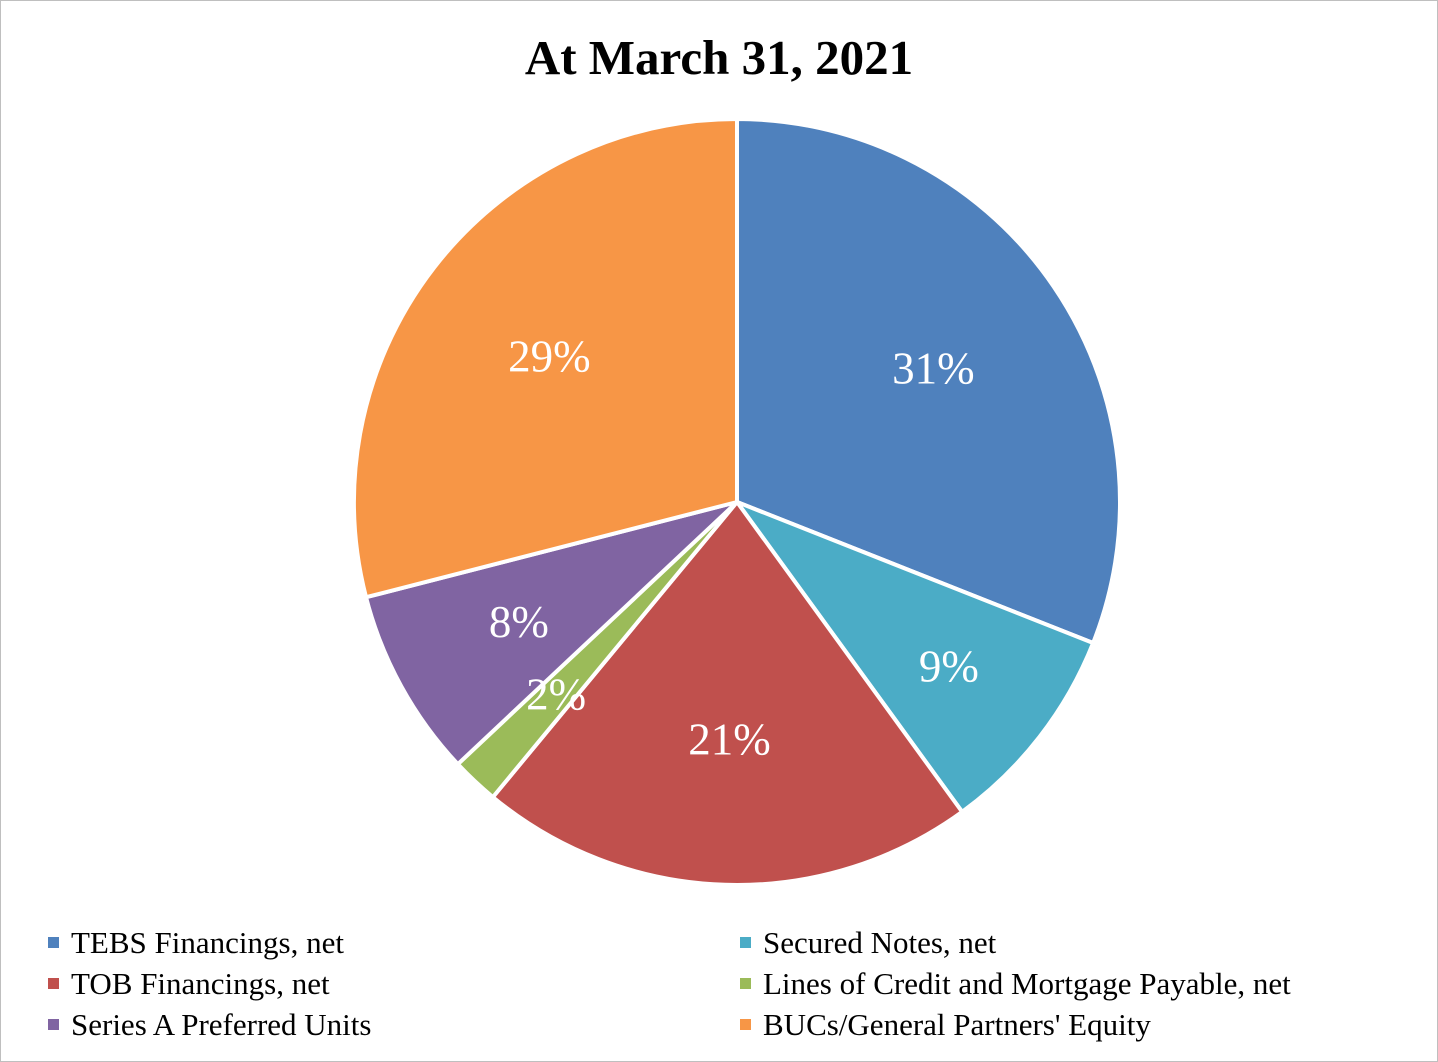 This screenshot has width=1438, height=1062. I want to click on legend-label: TOB Financings, net, so click(200, 983).